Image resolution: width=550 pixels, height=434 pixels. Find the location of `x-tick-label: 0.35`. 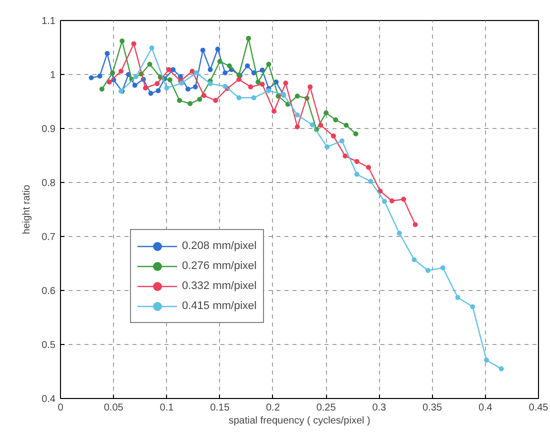

x-tick-label: 0.35 is located at coordinates (432, 408).